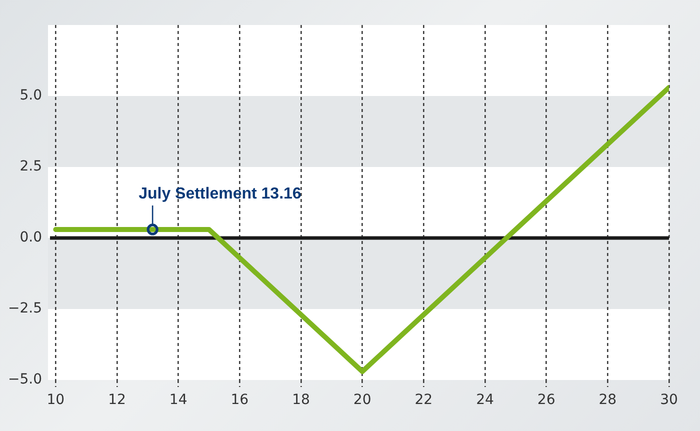 The height and width of the screenshot is (431, 700). What do you see at coordinates (362, 400) in the screenshot?
I see `x-tick-label: 20` at bounding box center [362, 400].